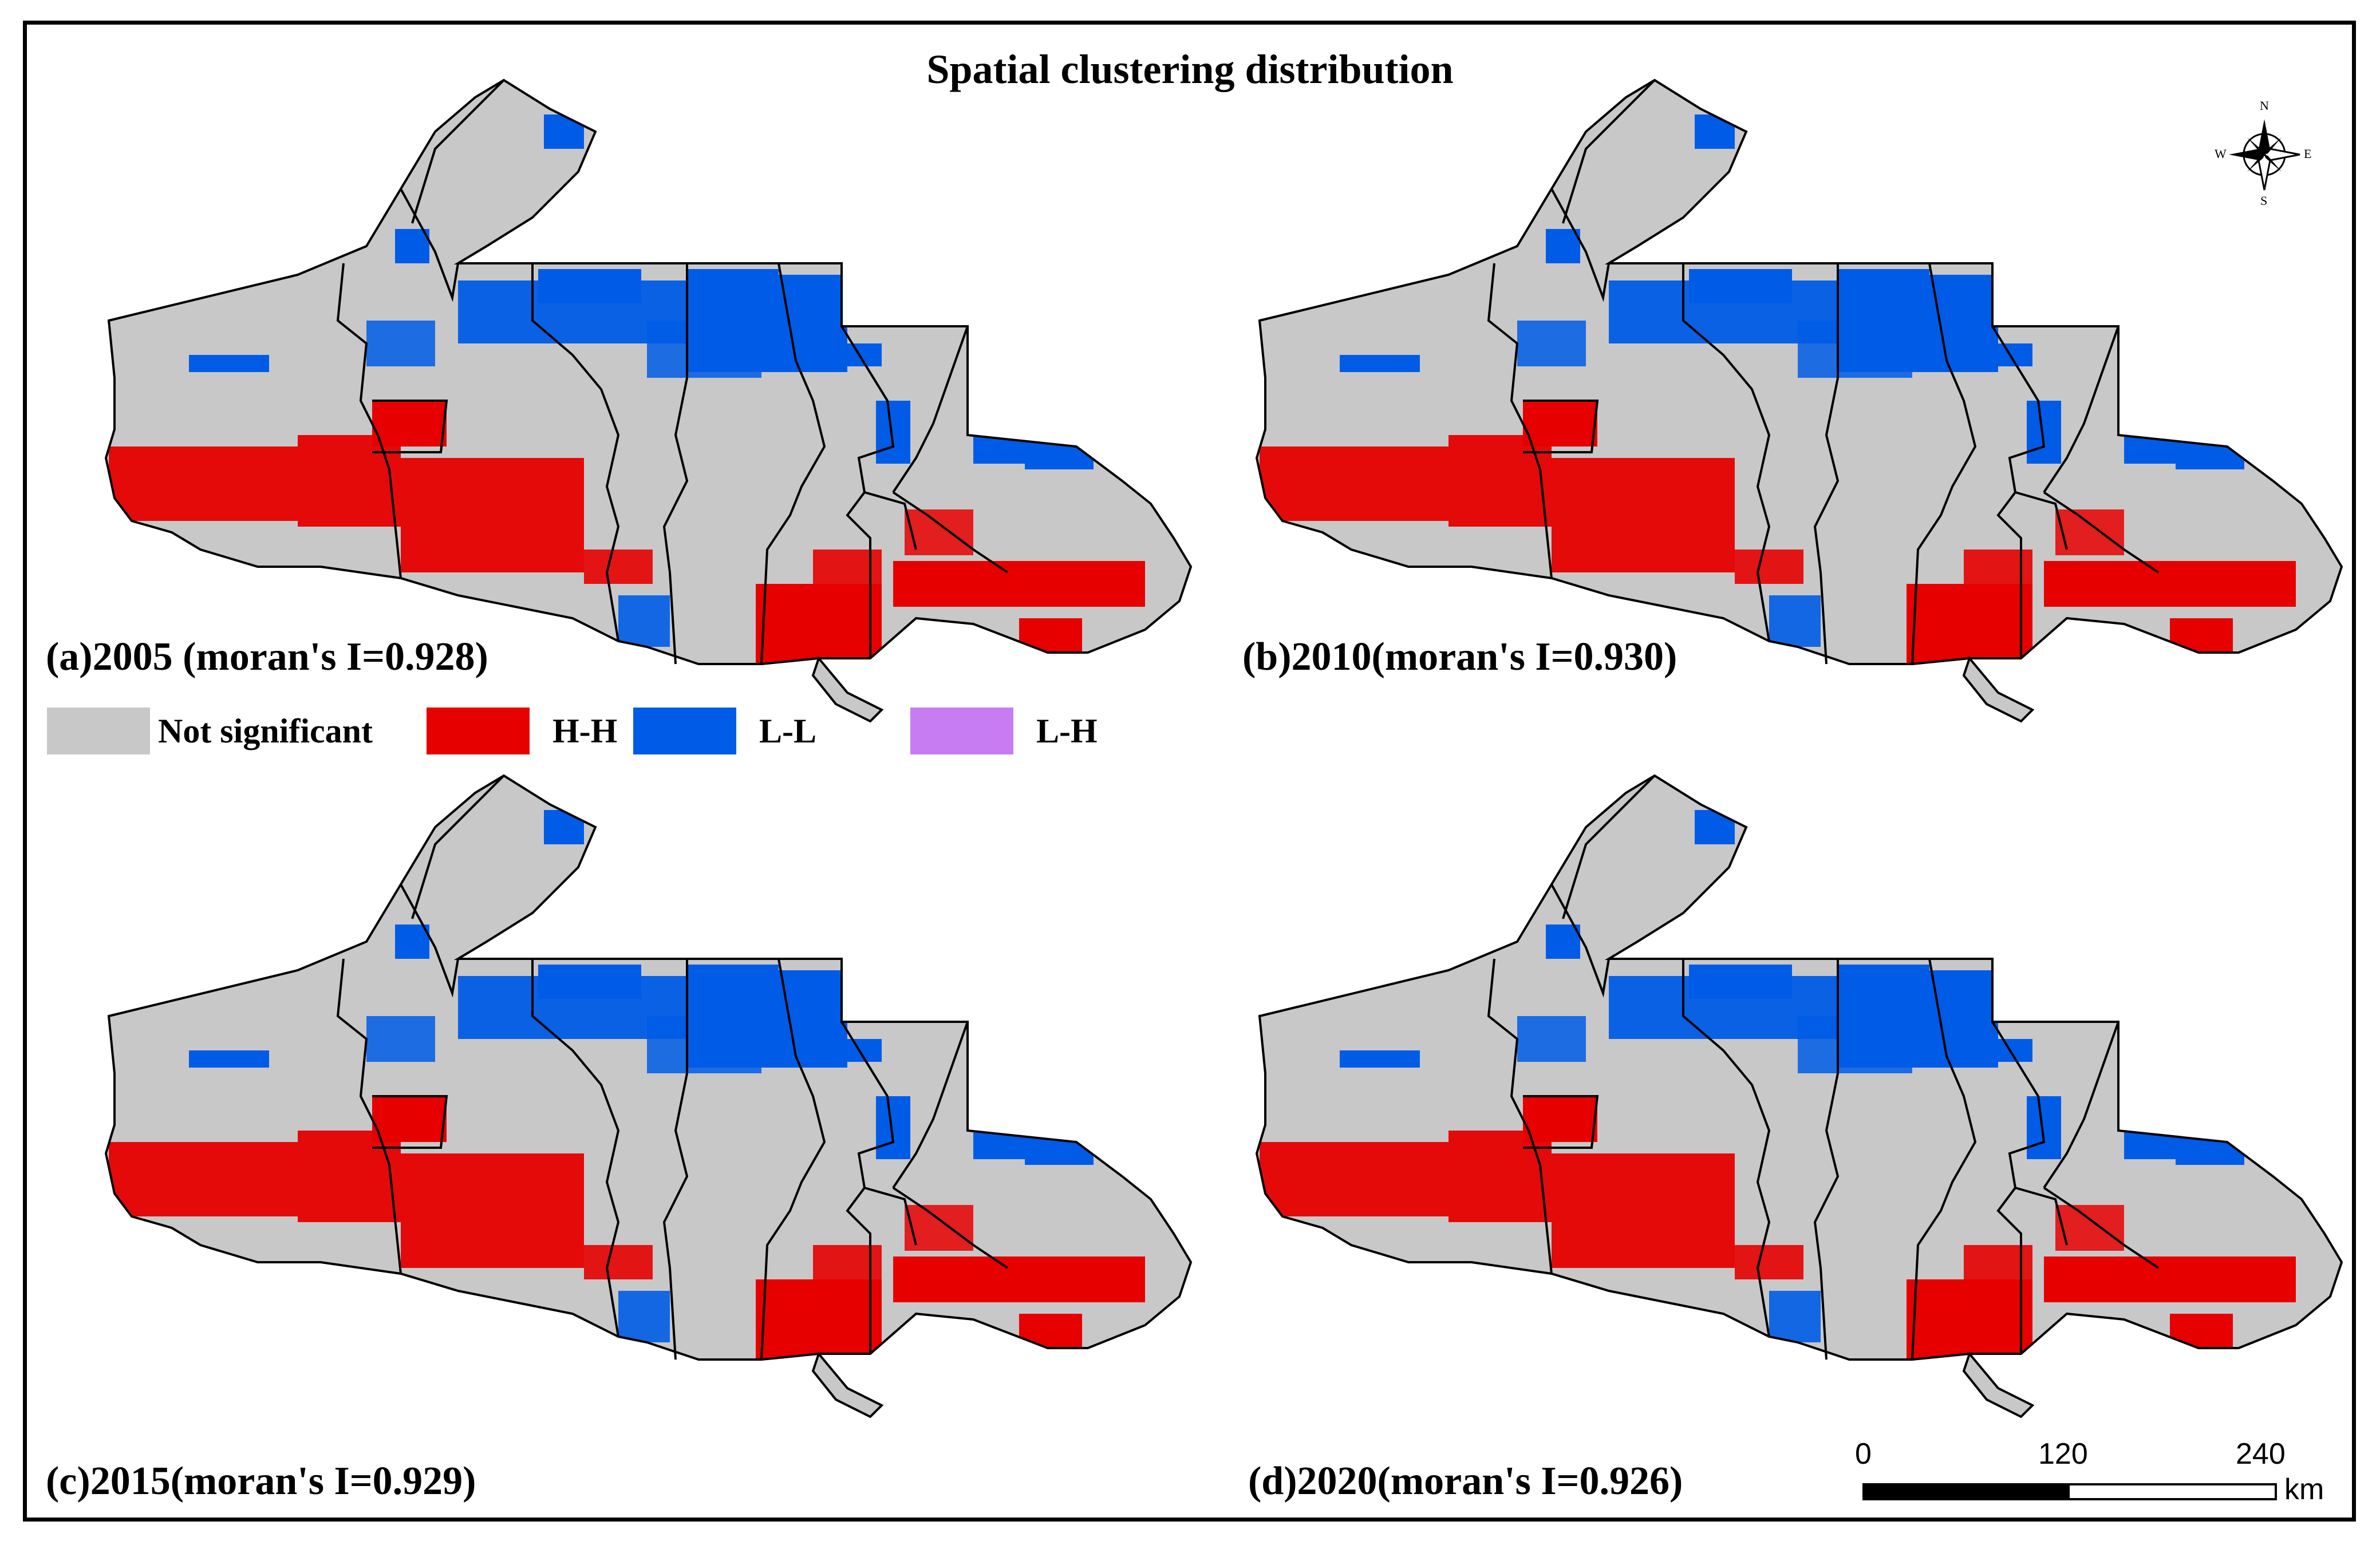 The width and height of the screenshot is (2380, 1545). I want to click on panel-label-c: (c)2015(moran's I=0.929), so click(261, 1481).